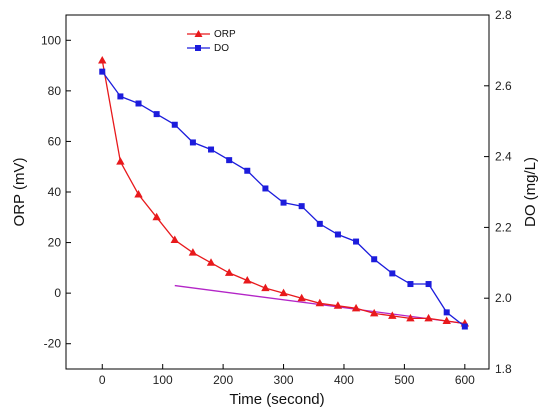 The image size is (550, 415). Describe the element at coordinates (503, 15) in the screenshot. I see `right-y-tick-label: 2.8` at that location.